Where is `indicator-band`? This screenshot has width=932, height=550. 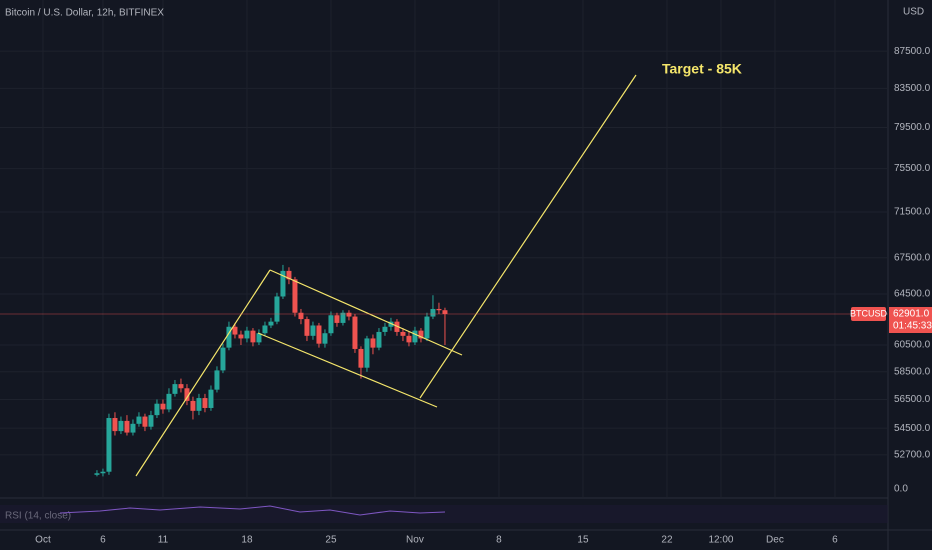 indicator-band is located at coordinates (444, 514).